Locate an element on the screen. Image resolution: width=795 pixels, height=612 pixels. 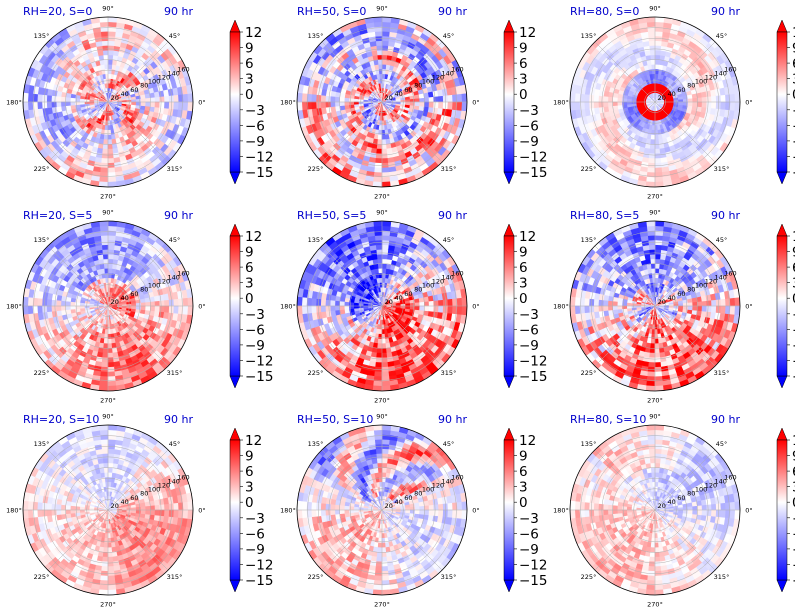
angle-tick-label: 315° is located at coordinates (722, 577).